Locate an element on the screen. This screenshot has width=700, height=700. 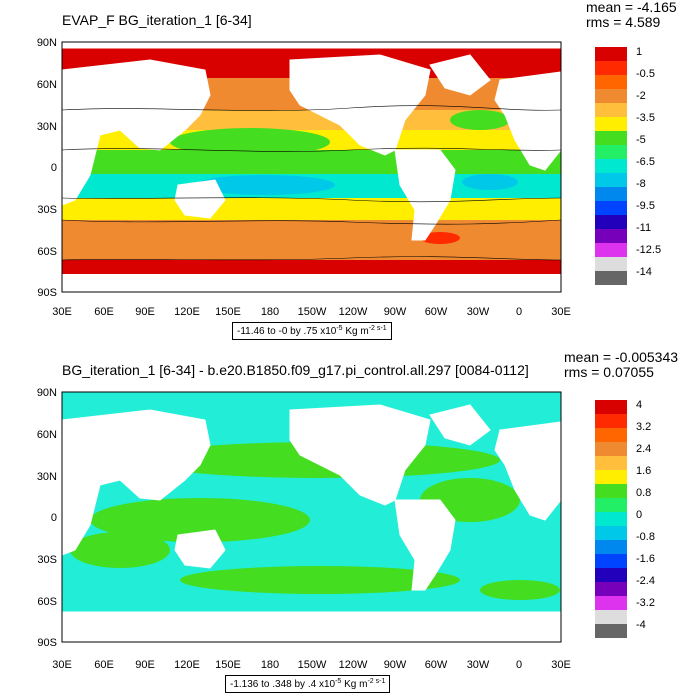
colorbar-label: -5 is located at coordinates (641, 140).